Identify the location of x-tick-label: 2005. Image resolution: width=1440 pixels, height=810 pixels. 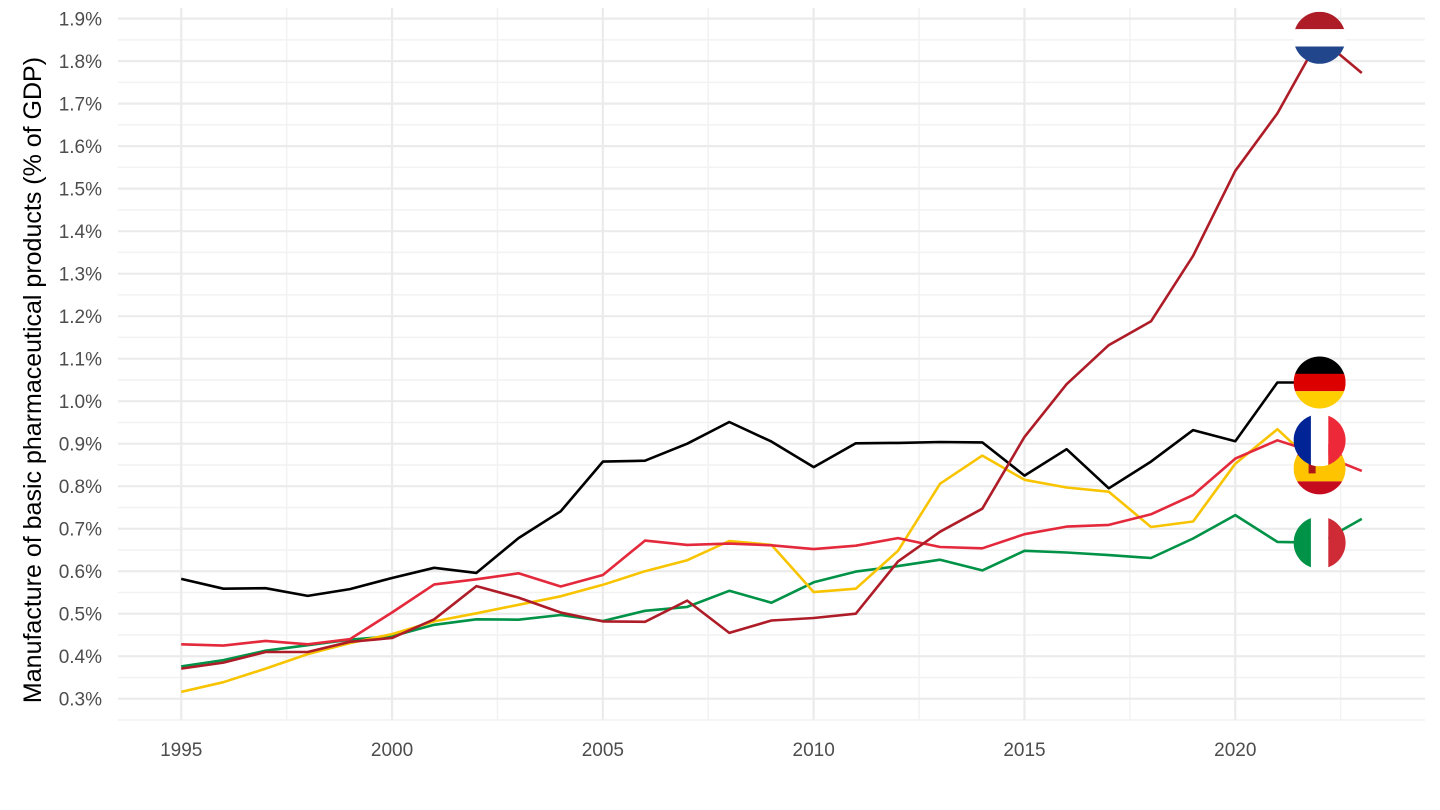
(603, 750).